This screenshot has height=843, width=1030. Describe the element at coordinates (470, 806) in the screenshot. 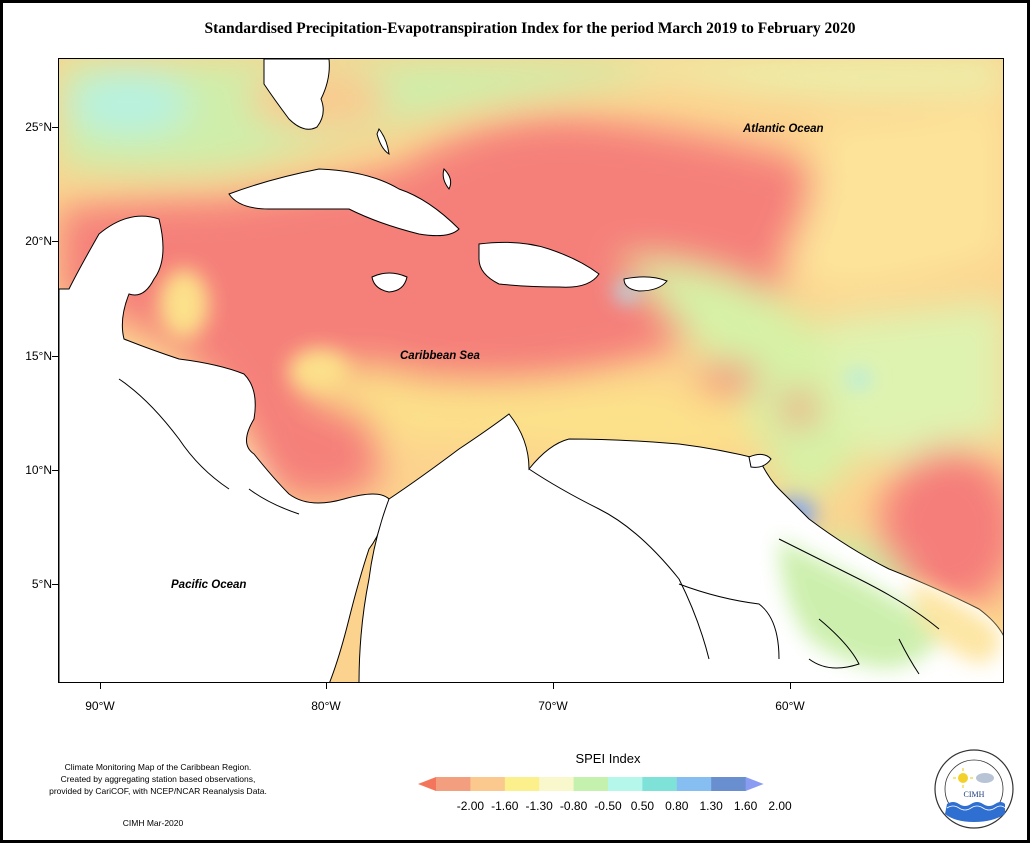

I see `legend-tick-label: -2.00` at that location.